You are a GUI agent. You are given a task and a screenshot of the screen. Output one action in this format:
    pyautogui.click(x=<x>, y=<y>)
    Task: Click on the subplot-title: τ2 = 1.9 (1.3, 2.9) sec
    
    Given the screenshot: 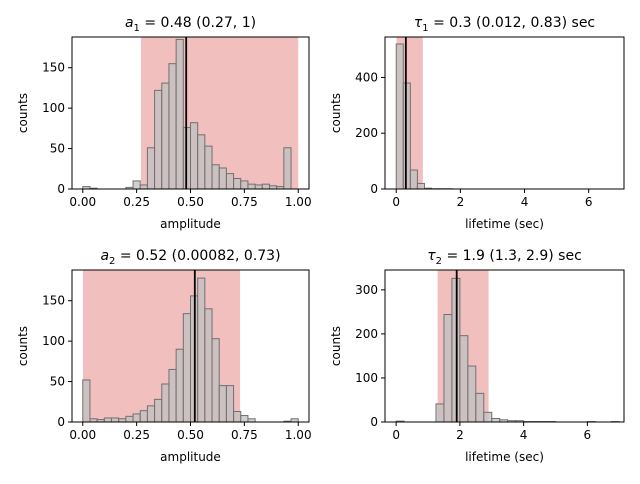 What is the action you would take?
    pyautogui.click(x=504, y=257)
    